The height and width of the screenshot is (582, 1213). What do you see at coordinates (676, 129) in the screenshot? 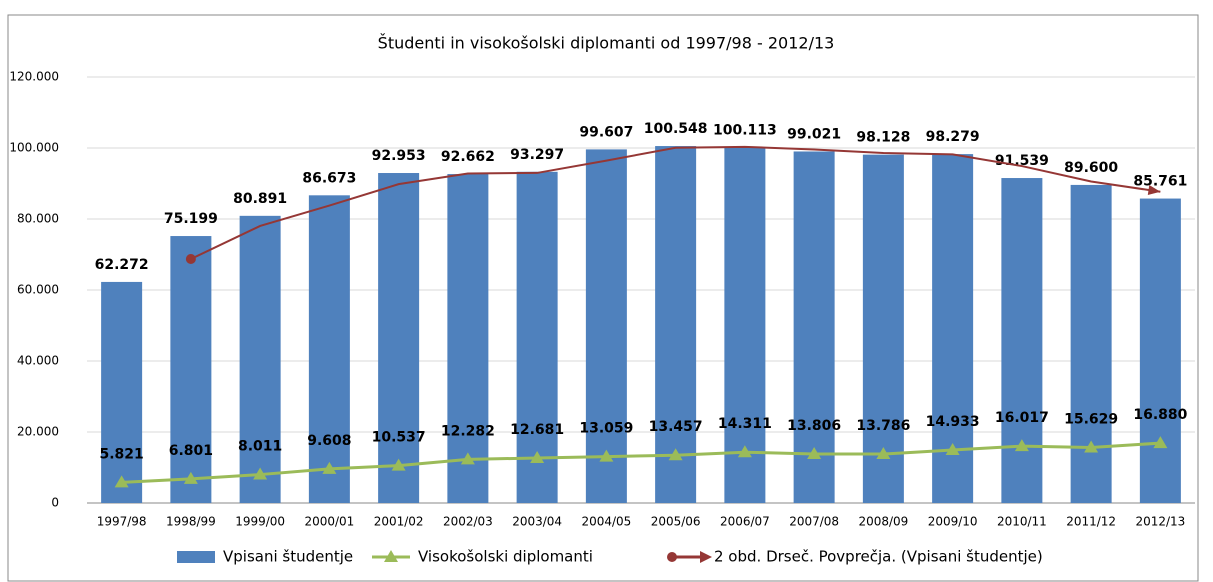
I see `data-label: 100.548` at bounding box center [676, 129].